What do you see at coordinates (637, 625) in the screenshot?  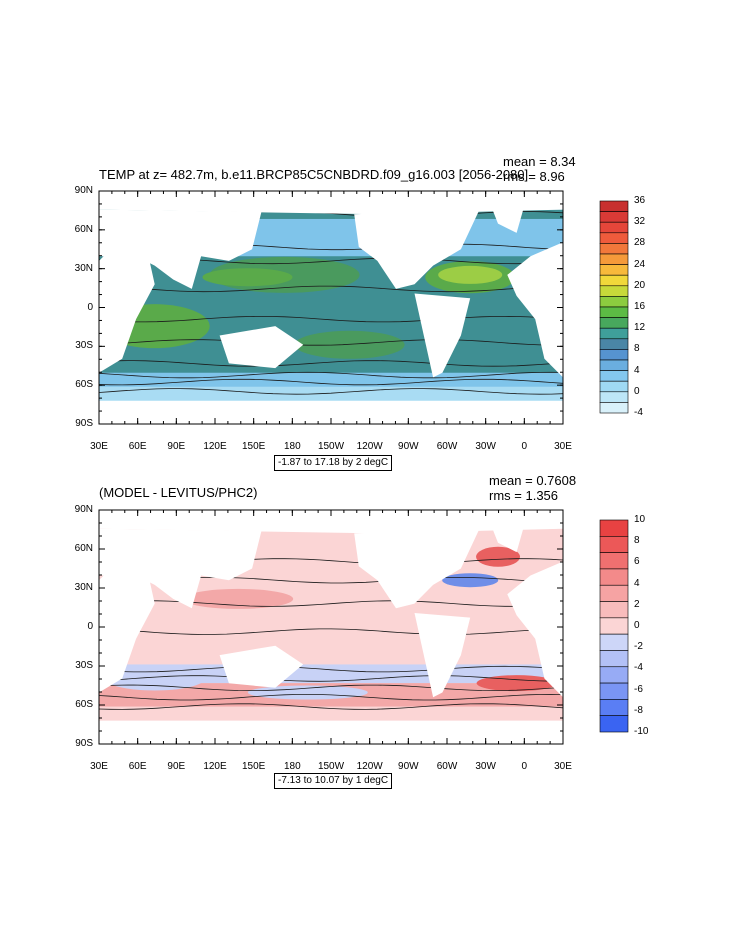 I see `colorbar-label: 0` at bounding box center [637, 625].